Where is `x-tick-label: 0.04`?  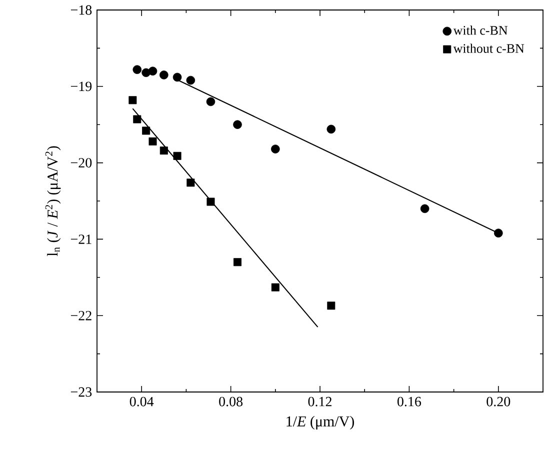
x-tick-label: 0.04 is located at coordinates (142, 401).